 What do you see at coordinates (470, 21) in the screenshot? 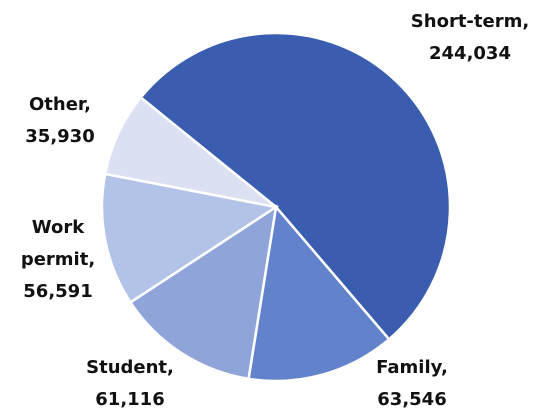
I see `slice-category-label: Short-term,` at bounding box center [470, 21].